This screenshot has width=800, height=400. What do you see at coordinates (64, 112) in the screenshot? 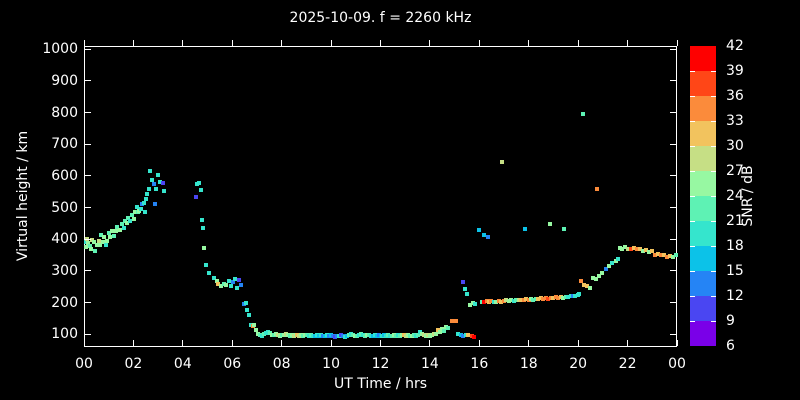
I see `y-tick-label: 800` at bounding box center [64, 112].